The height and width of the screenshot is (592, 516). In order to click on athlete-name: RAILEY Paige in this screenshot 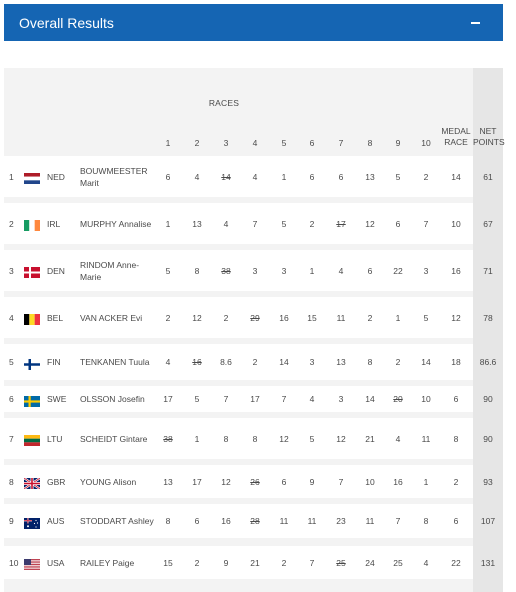, I will do `click(107, 562)`.